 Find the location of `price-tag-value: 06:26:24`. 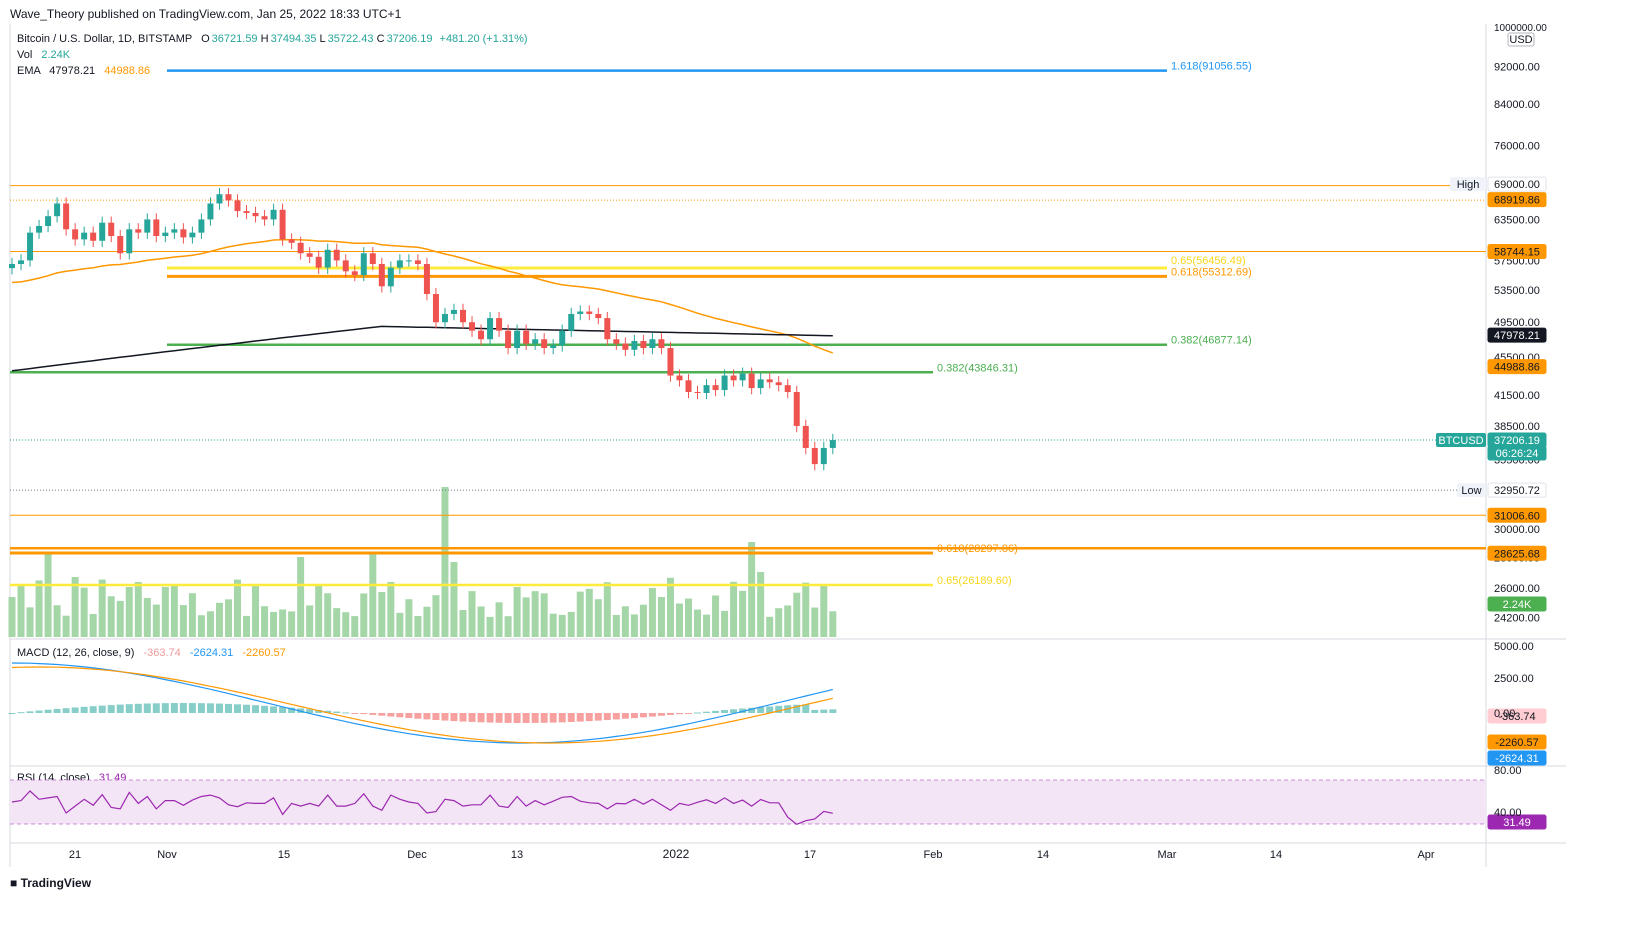

price-tag-value: 06:26:24 is located at coordinates (1517, 454).